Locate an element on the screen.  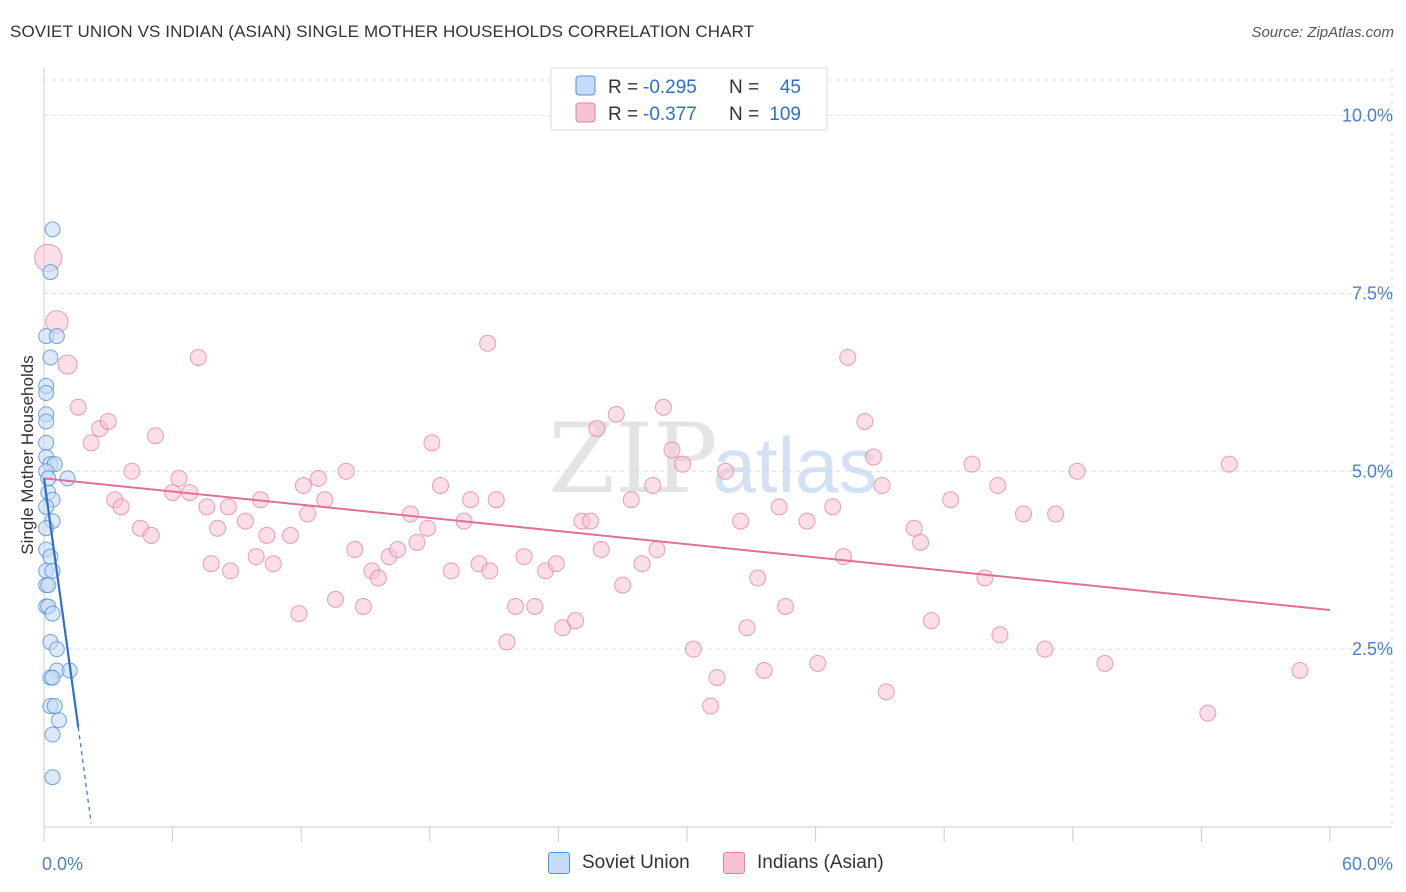
y-axis-label: Single Mother Households is located at coordinates (27, 454).